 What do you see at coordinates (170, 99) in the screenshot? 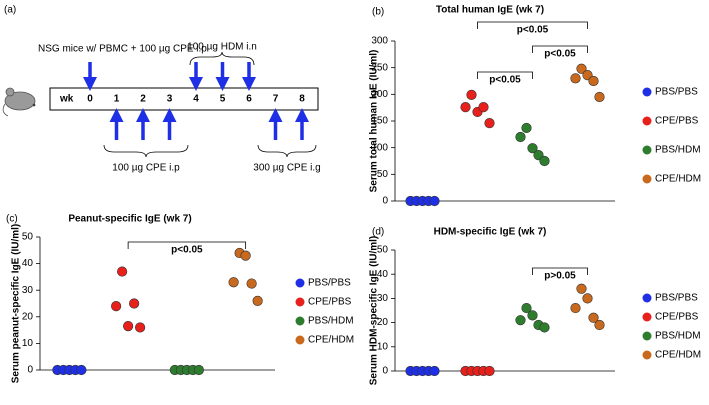
I see `week-number: 3` at bounding box center [170, 99].